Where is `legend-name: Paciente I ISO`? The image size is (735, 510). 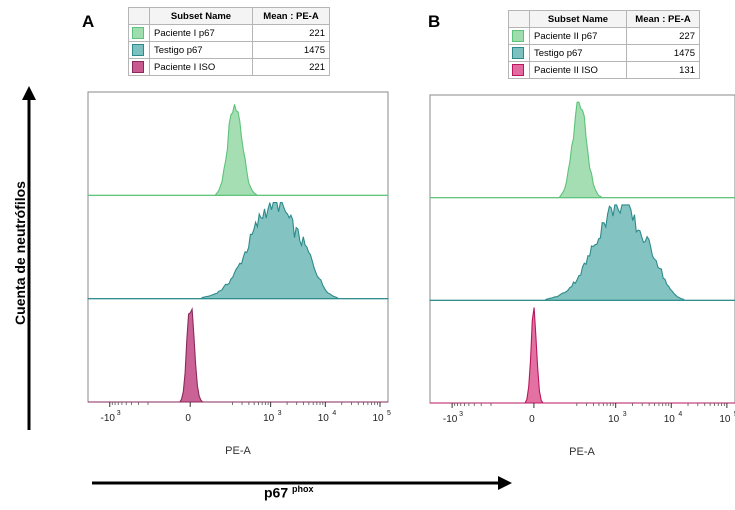
legend-name: Paciente I ISO is located at coordinates (201, 67).